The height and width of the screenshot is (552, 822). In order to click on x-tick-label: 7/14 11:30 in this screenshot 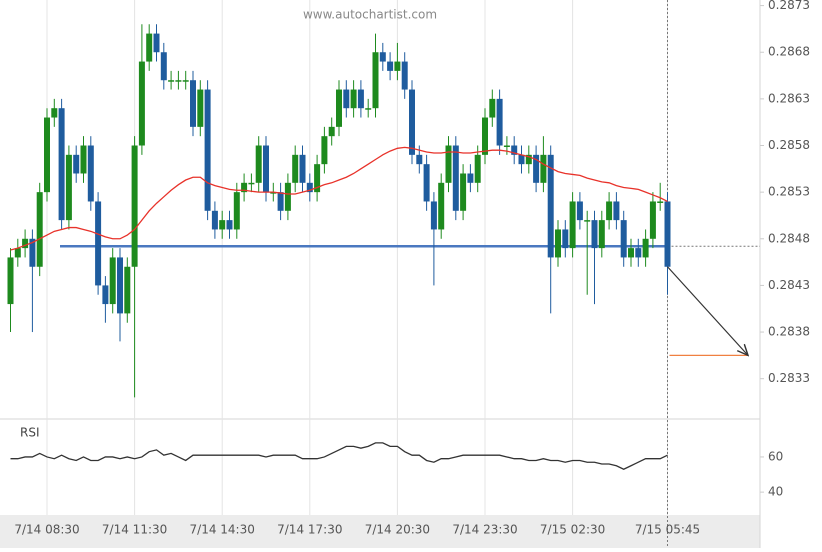, I will do `click(134, 530)`.